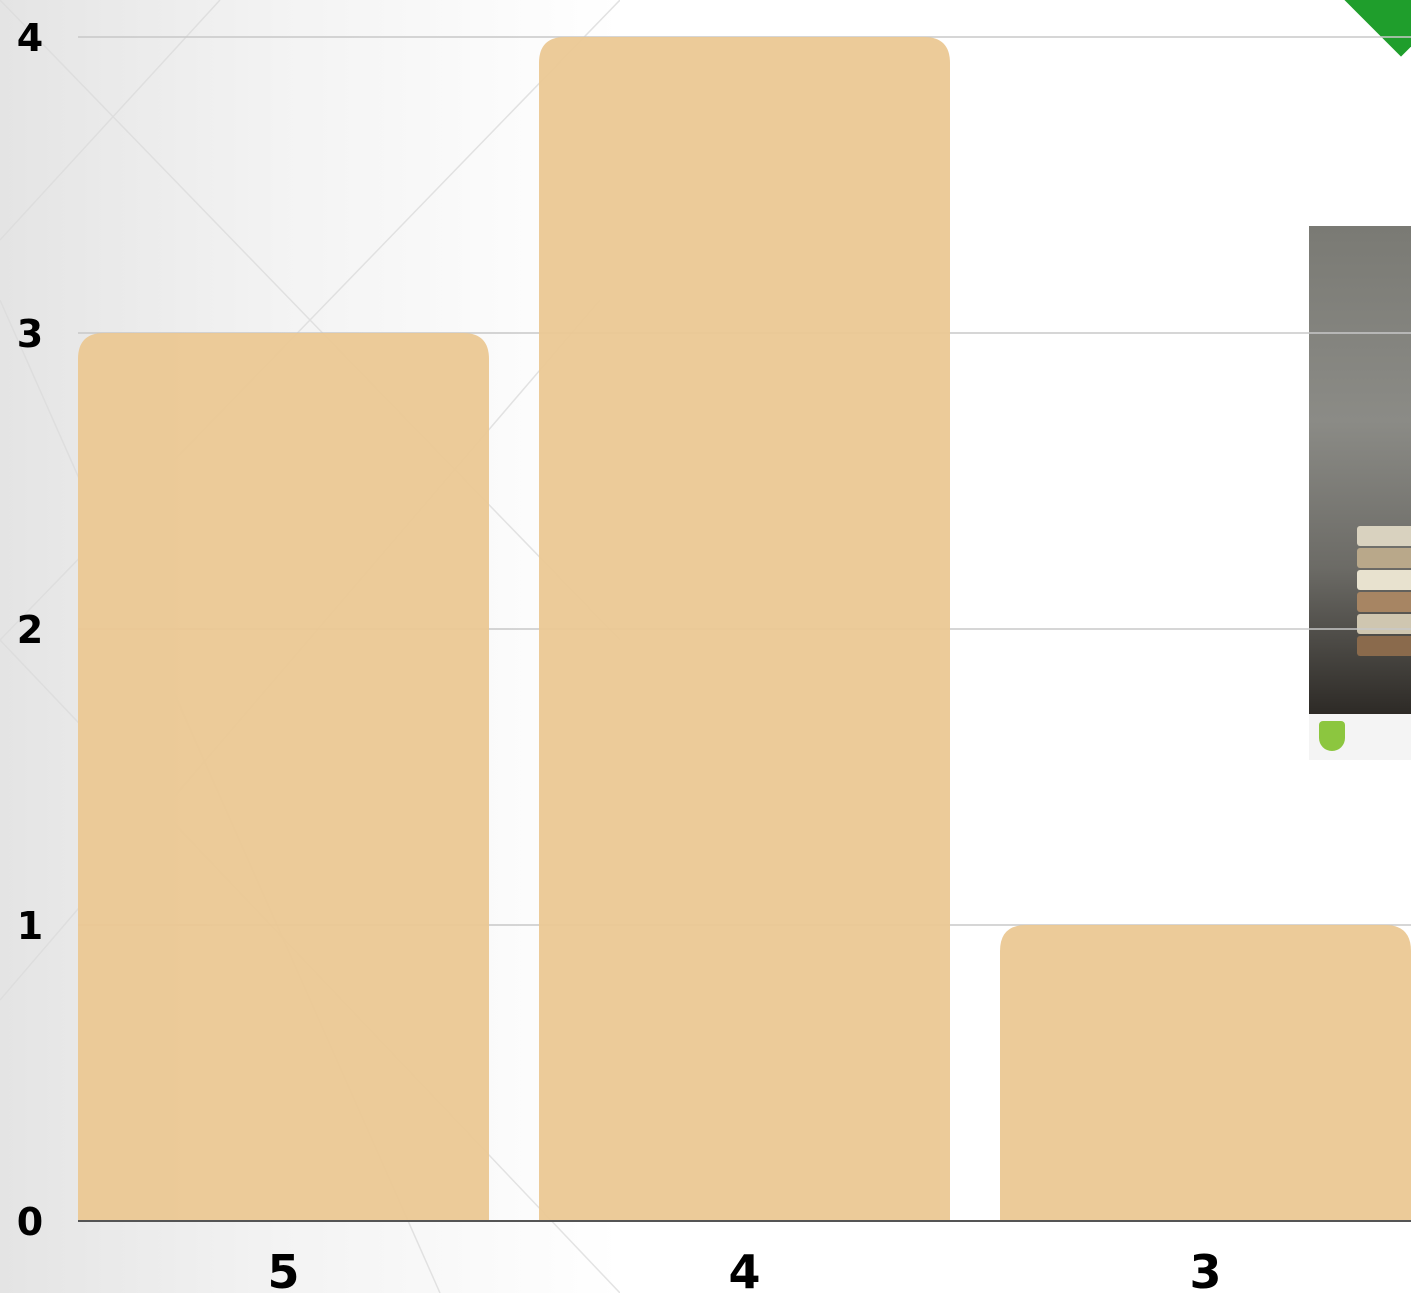 This screenshot has height=1293, width=1411. I want to click on y-tick-labels: 0 1 2 3 4, so click(30, 630).